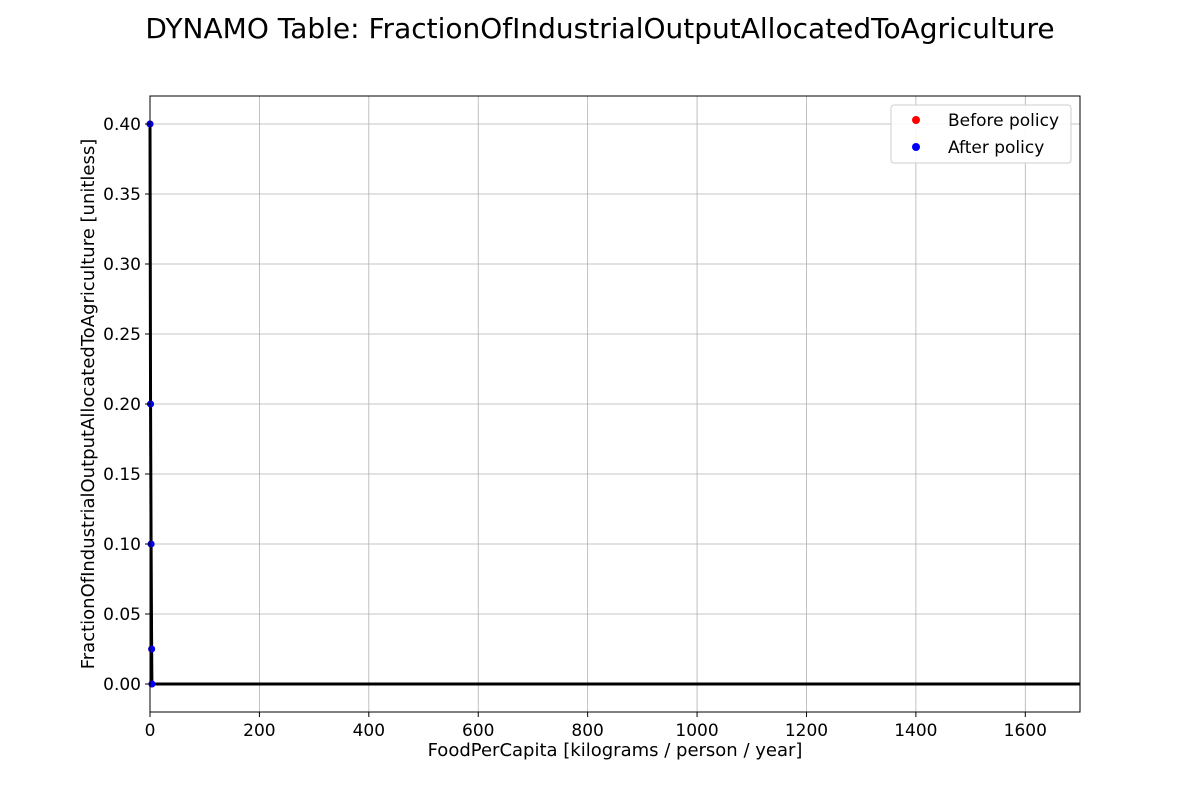  I want to click on y-tick-label: 0.05, so click(122, 615).